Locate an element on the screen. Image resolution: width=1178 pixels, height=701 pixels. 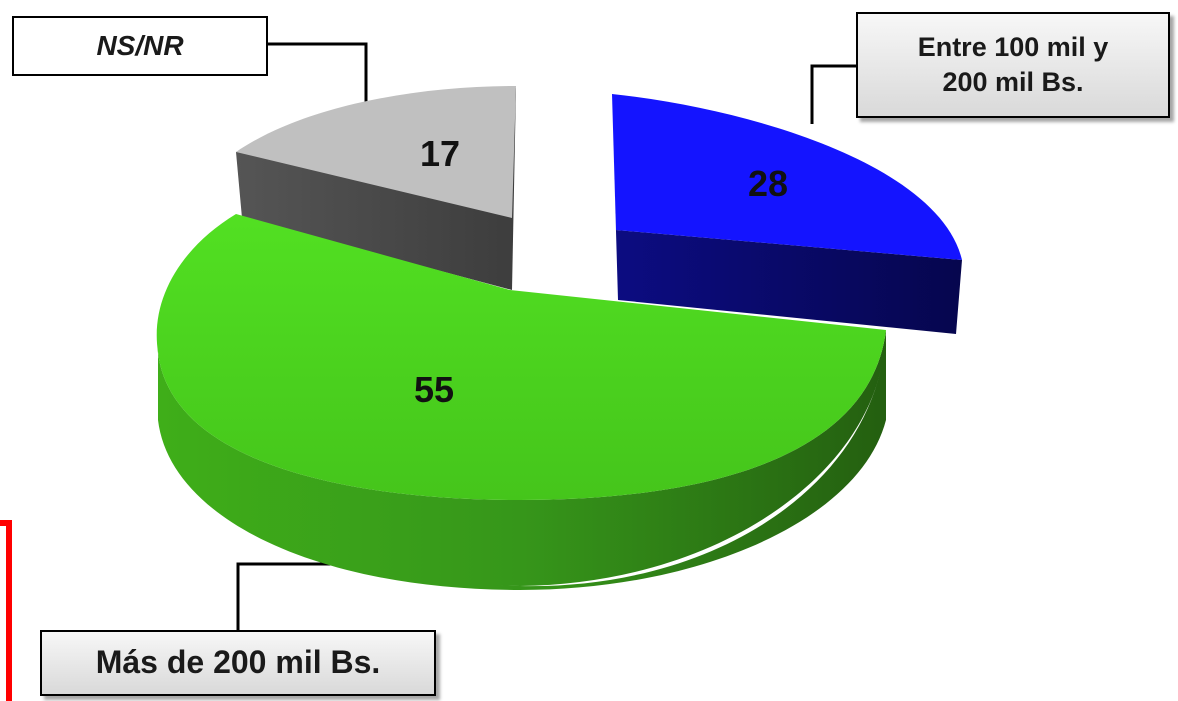
pie-slice-nsnr is located at coordinates (376, 188).